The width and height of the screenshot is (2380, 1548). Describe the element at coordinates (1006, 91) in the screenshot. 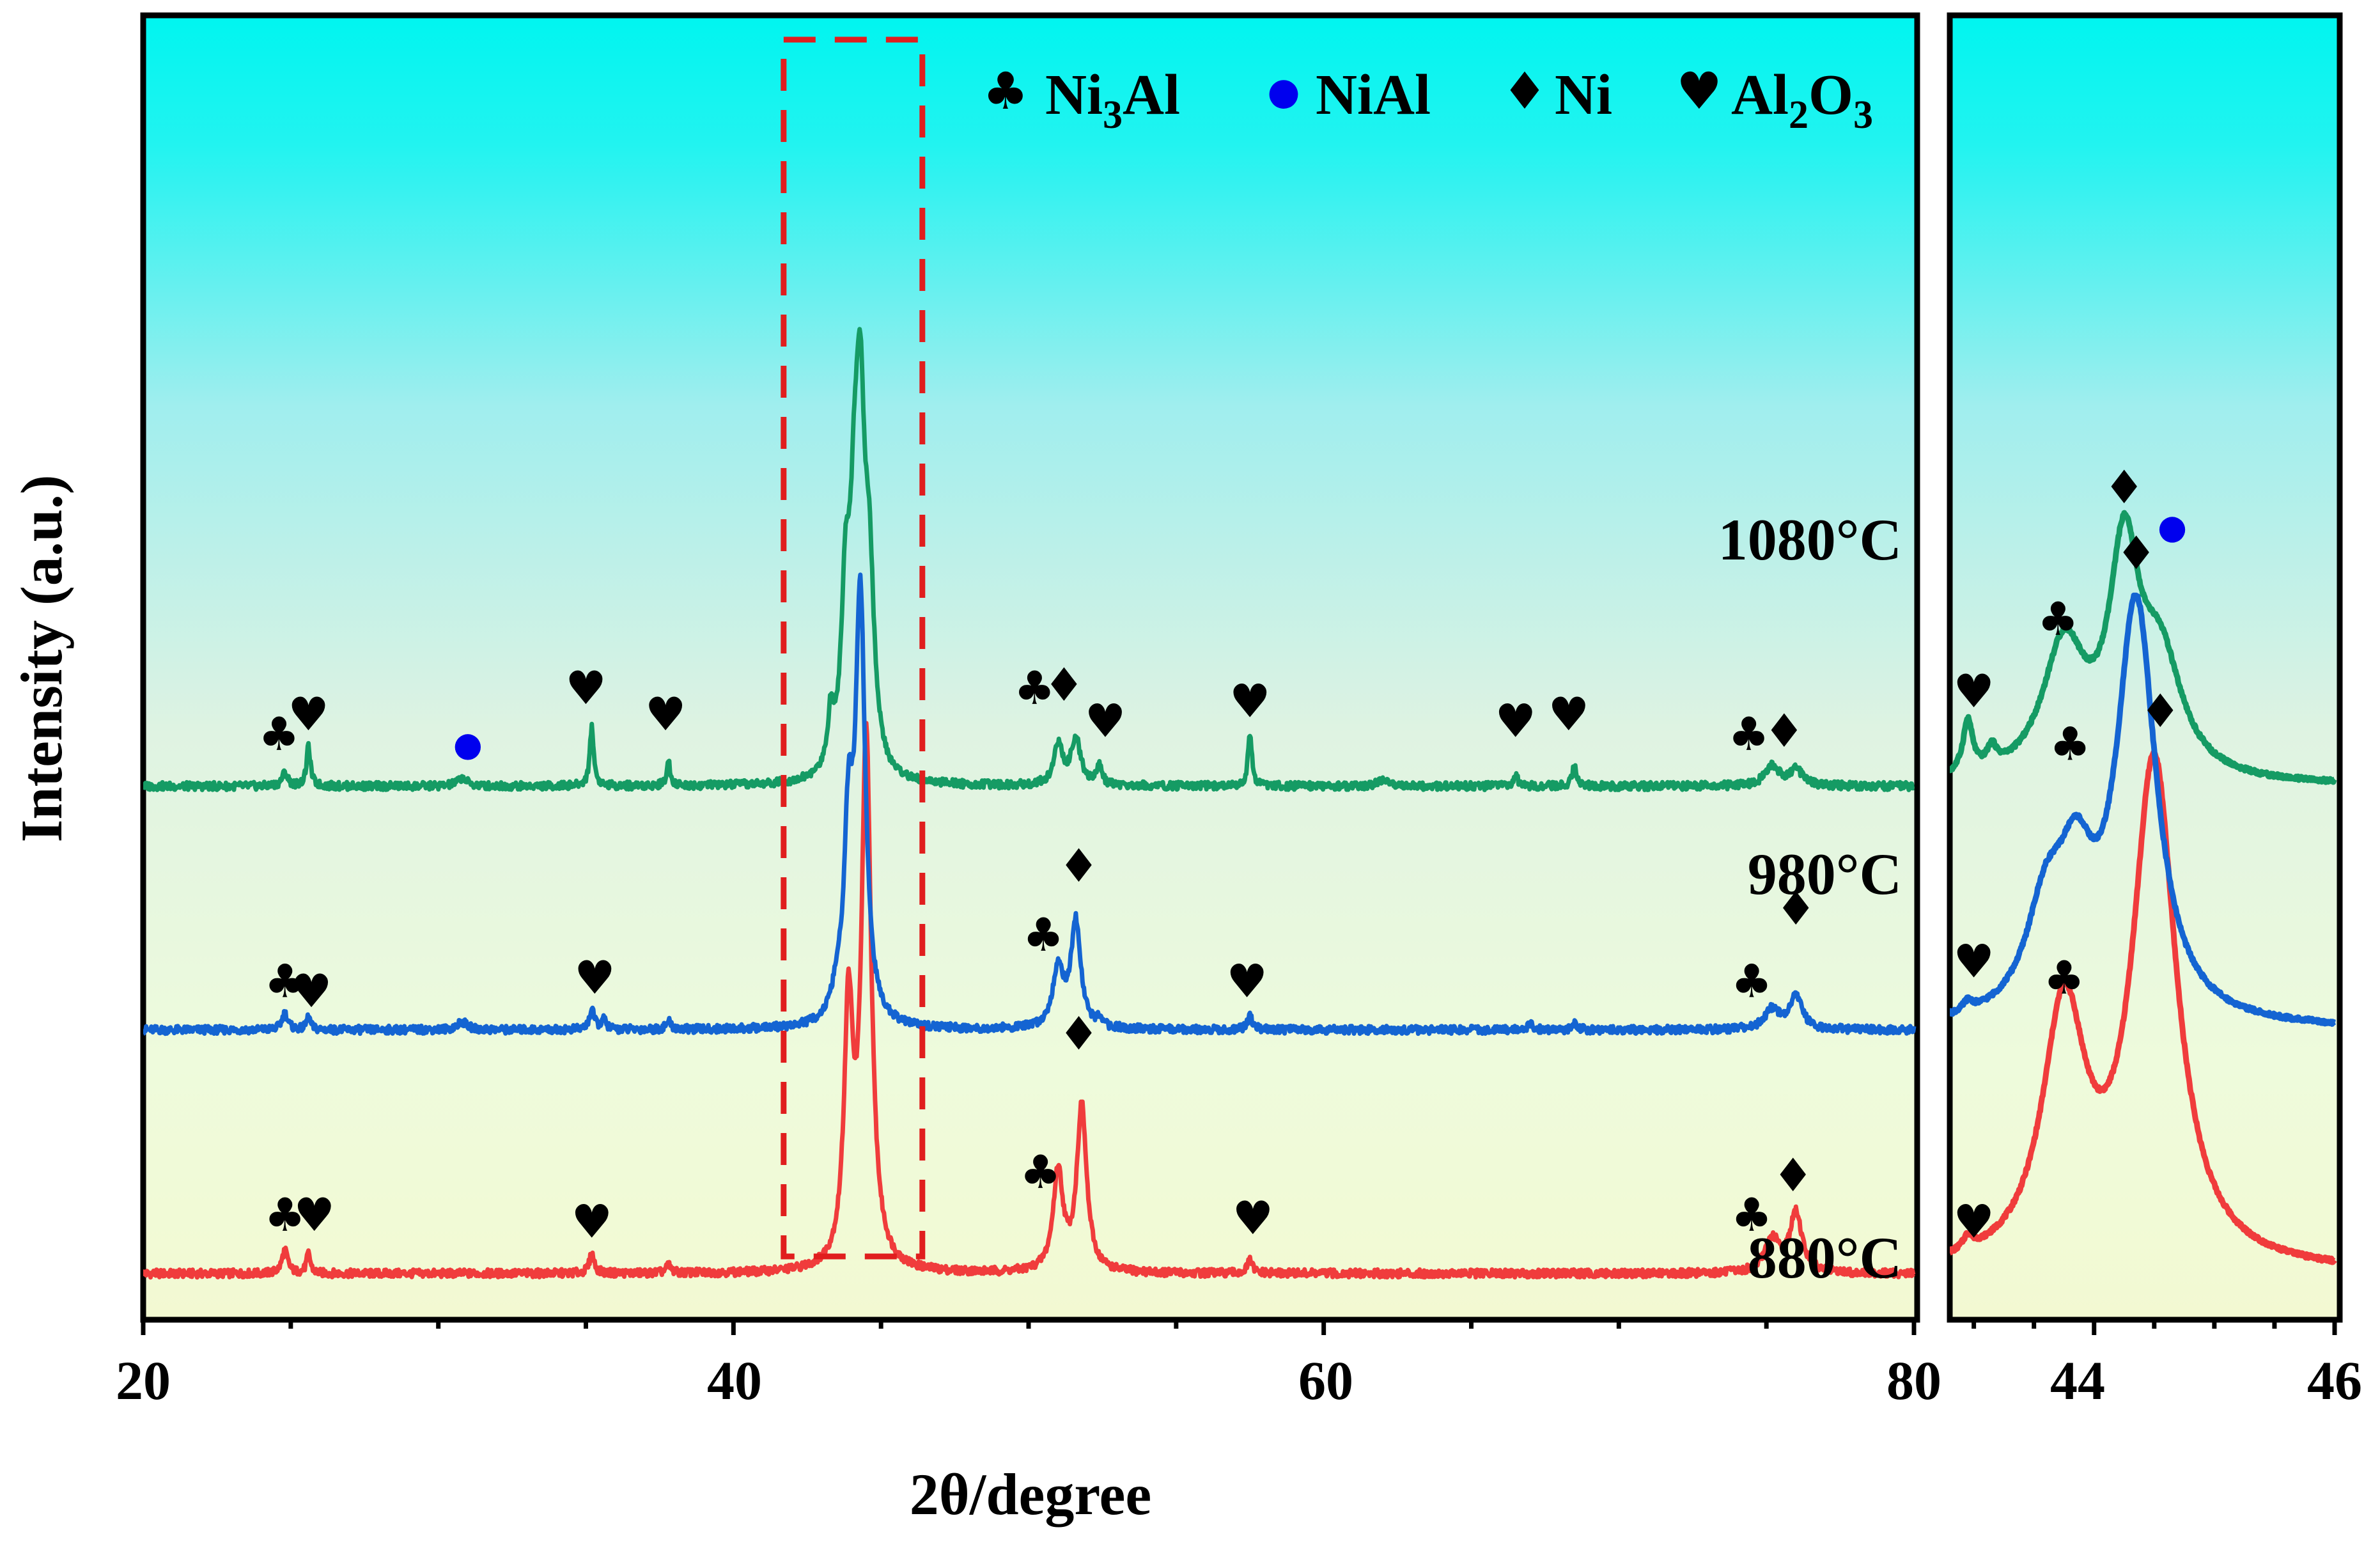

I see `legend-club-icon: ♣` at that location.